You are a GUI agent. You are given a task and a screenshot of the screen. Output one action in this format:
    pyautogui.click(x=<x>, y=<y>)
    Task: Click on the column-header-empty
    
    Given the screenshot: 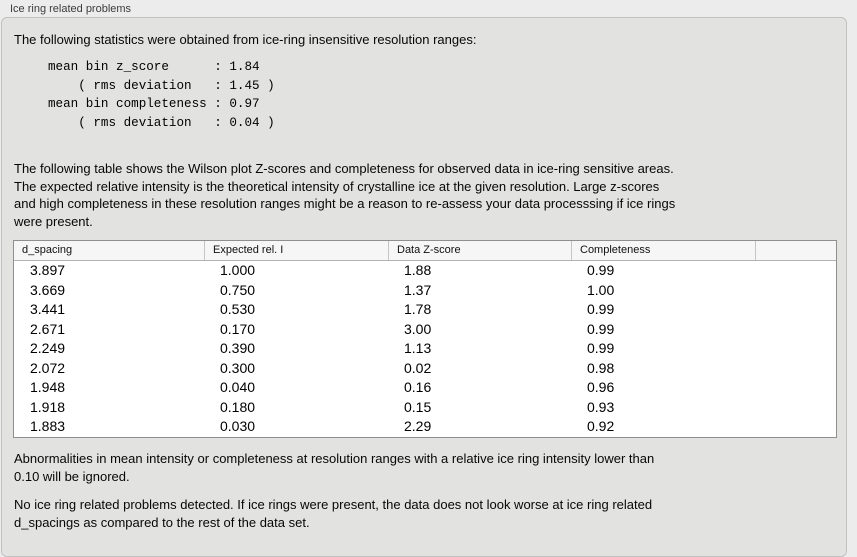 What is the action you would take?
    pyautogui.click(x=795, y=250)
    